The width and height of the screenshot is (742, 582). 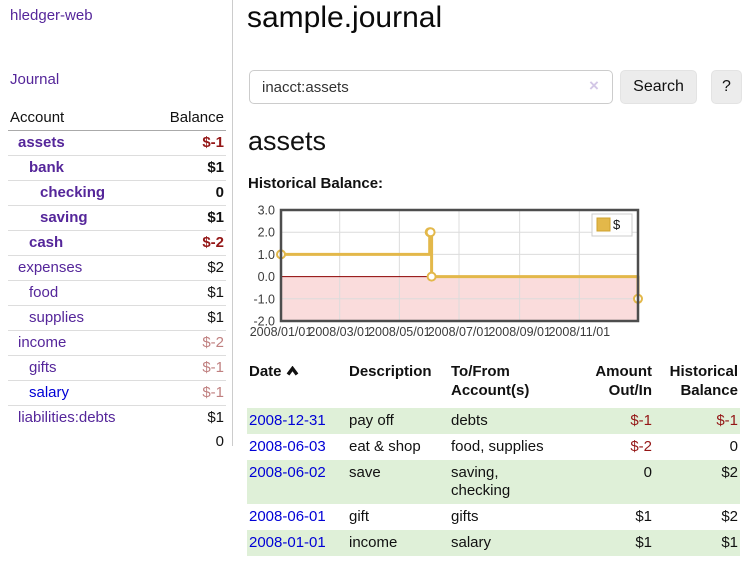 What do you see at coordinates (471, 542) in the screenshot?
I see `transaction-accounts: salary` at bounding box center [471, 542].